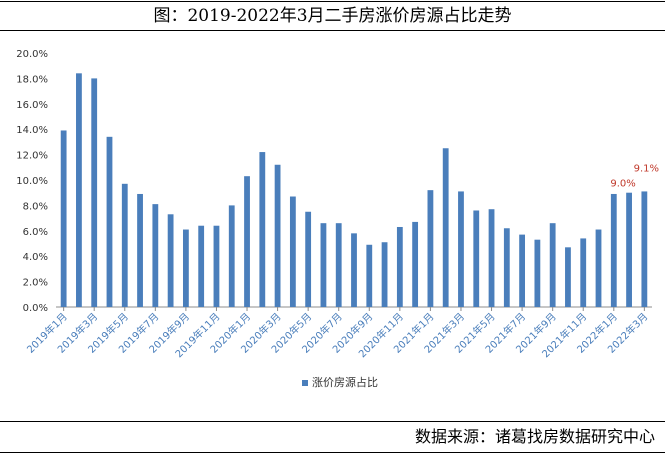  What do you see at coordinates (32, 181) in the screenshot?
I see `y-tick-label: 10.0%` at bounding box center [32, 181].